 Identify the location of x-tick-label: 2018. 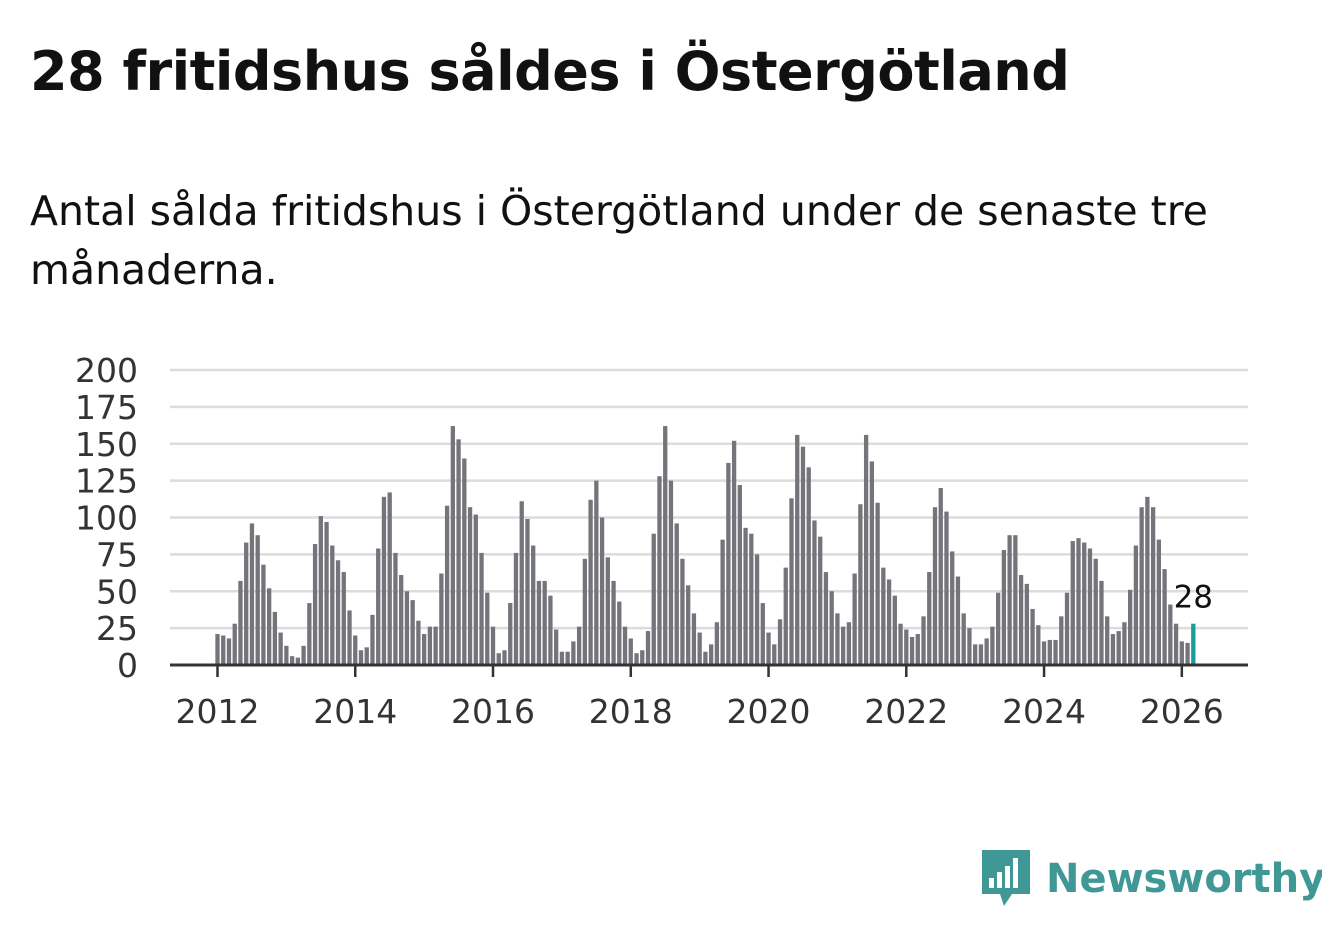
(631, 711).